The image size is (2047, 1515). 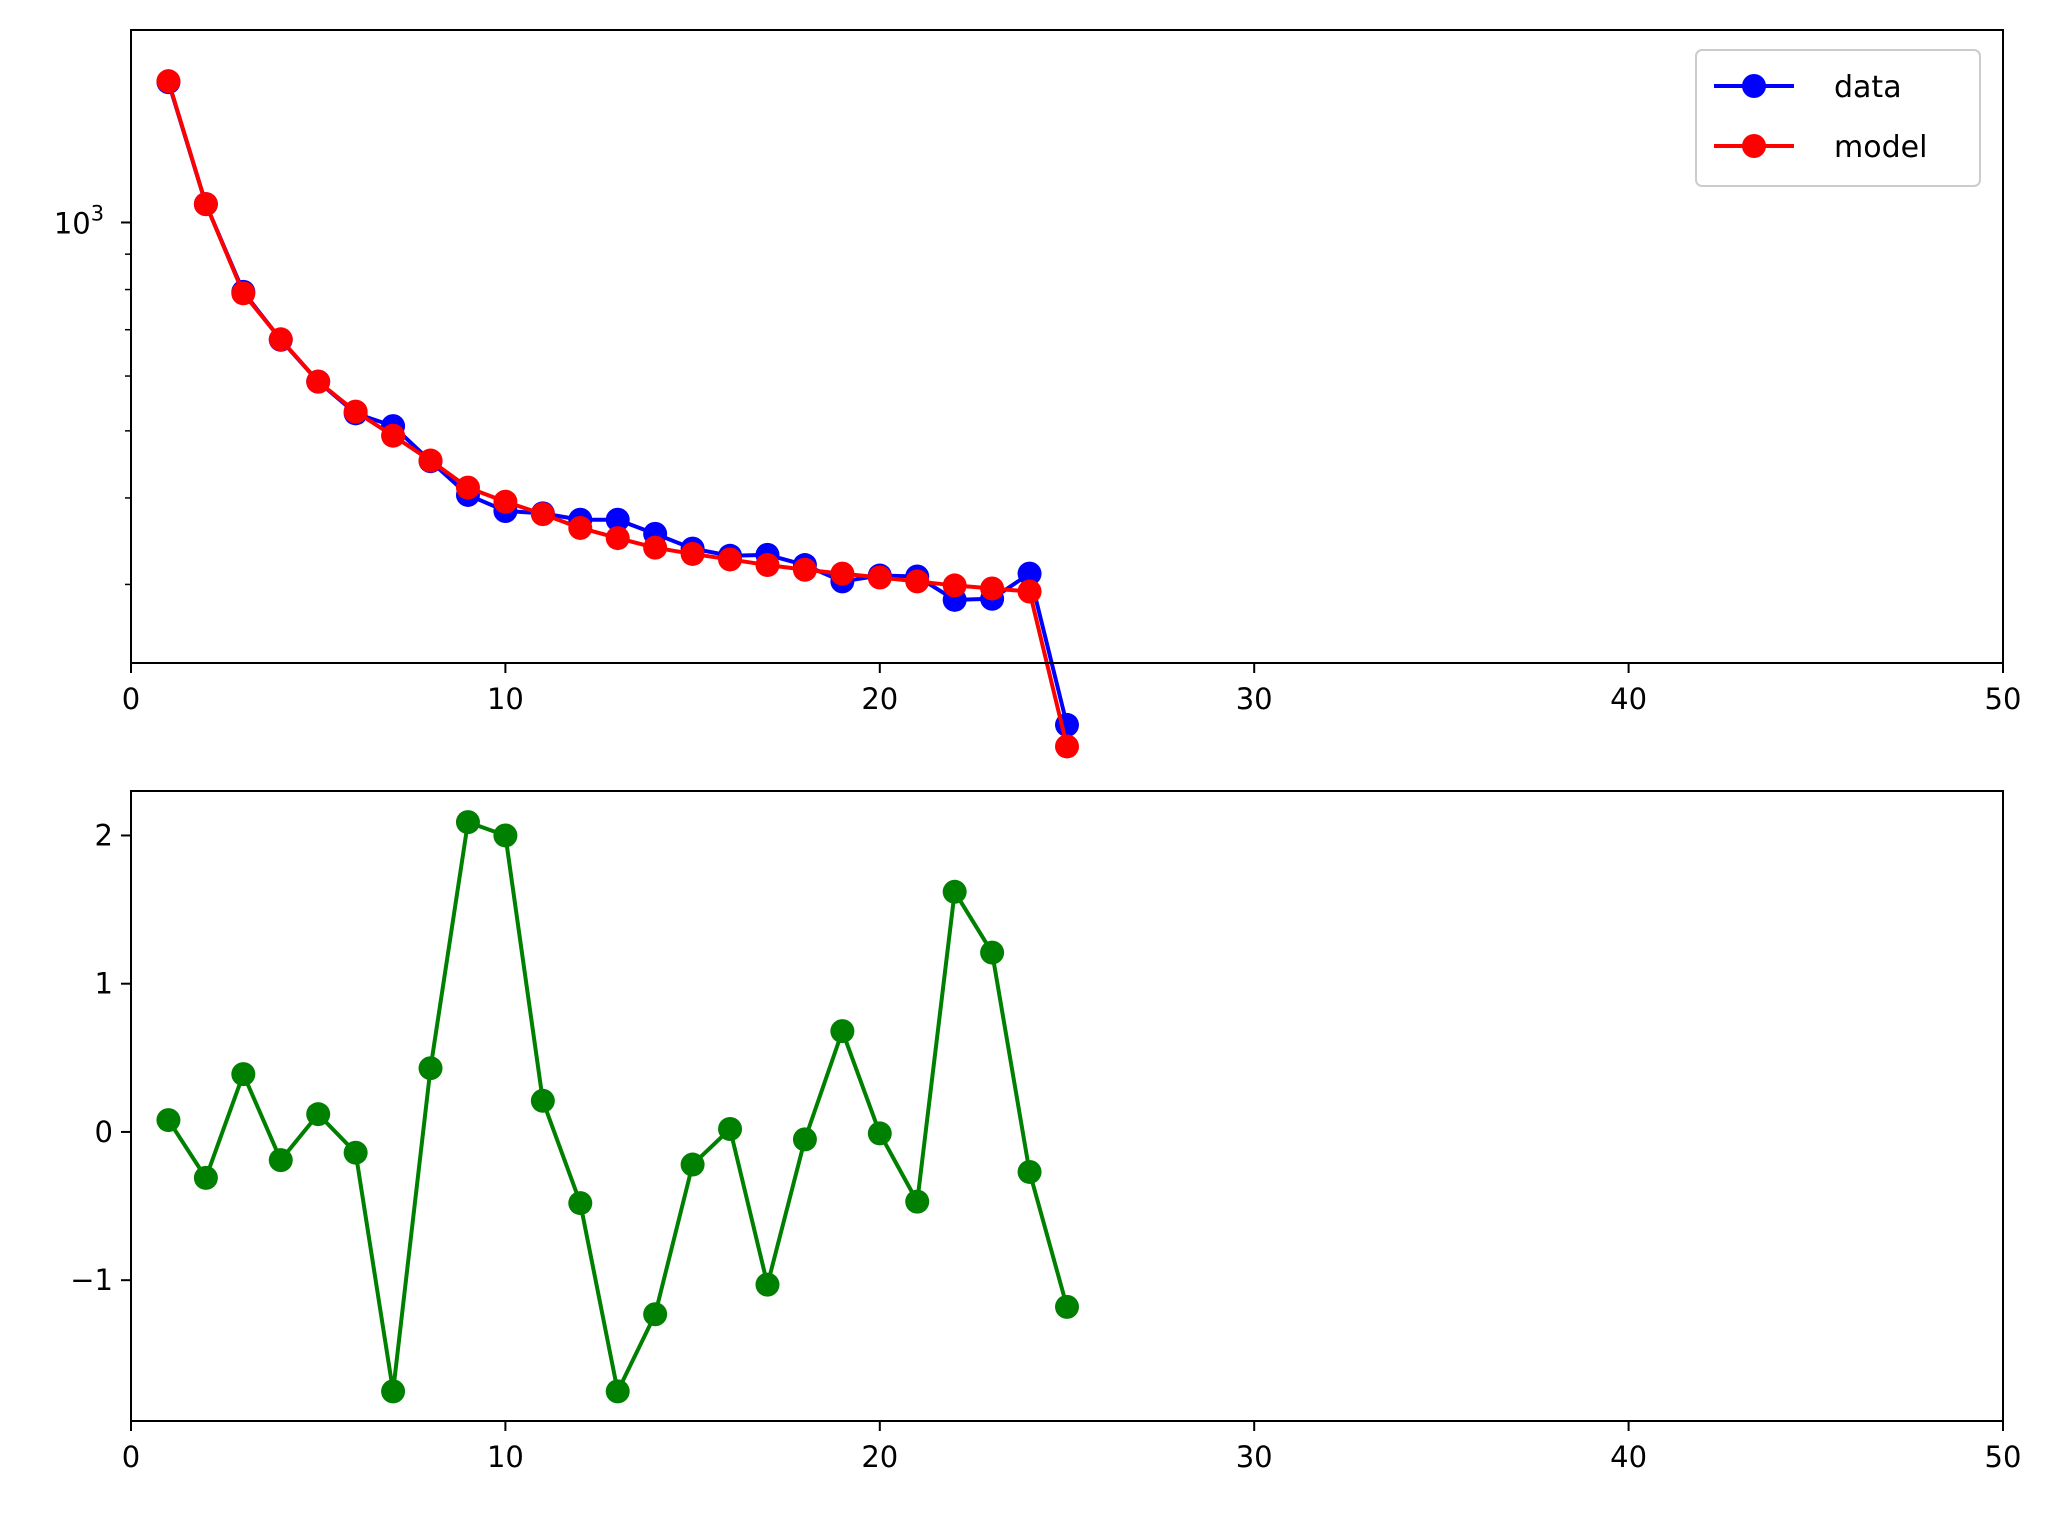 What do you see at coordinates (91, 1280) in the screenshot?
I see `residual-y-tick-label: −1` at bounding box center [91, 1280].